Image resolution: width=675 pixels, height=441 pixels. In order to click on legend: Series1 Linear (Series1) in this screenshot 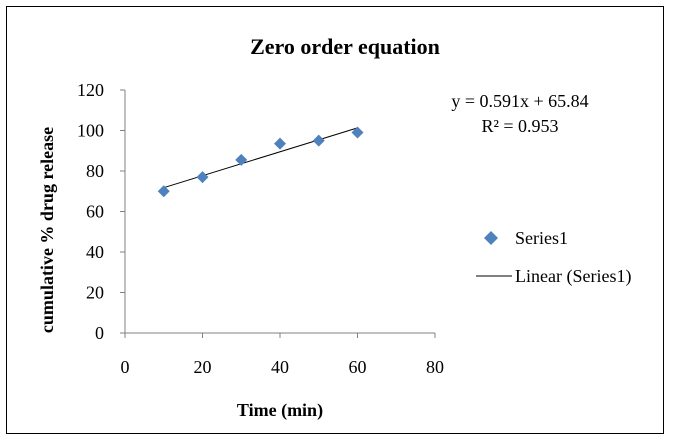, I will do `click(553, 257)`.